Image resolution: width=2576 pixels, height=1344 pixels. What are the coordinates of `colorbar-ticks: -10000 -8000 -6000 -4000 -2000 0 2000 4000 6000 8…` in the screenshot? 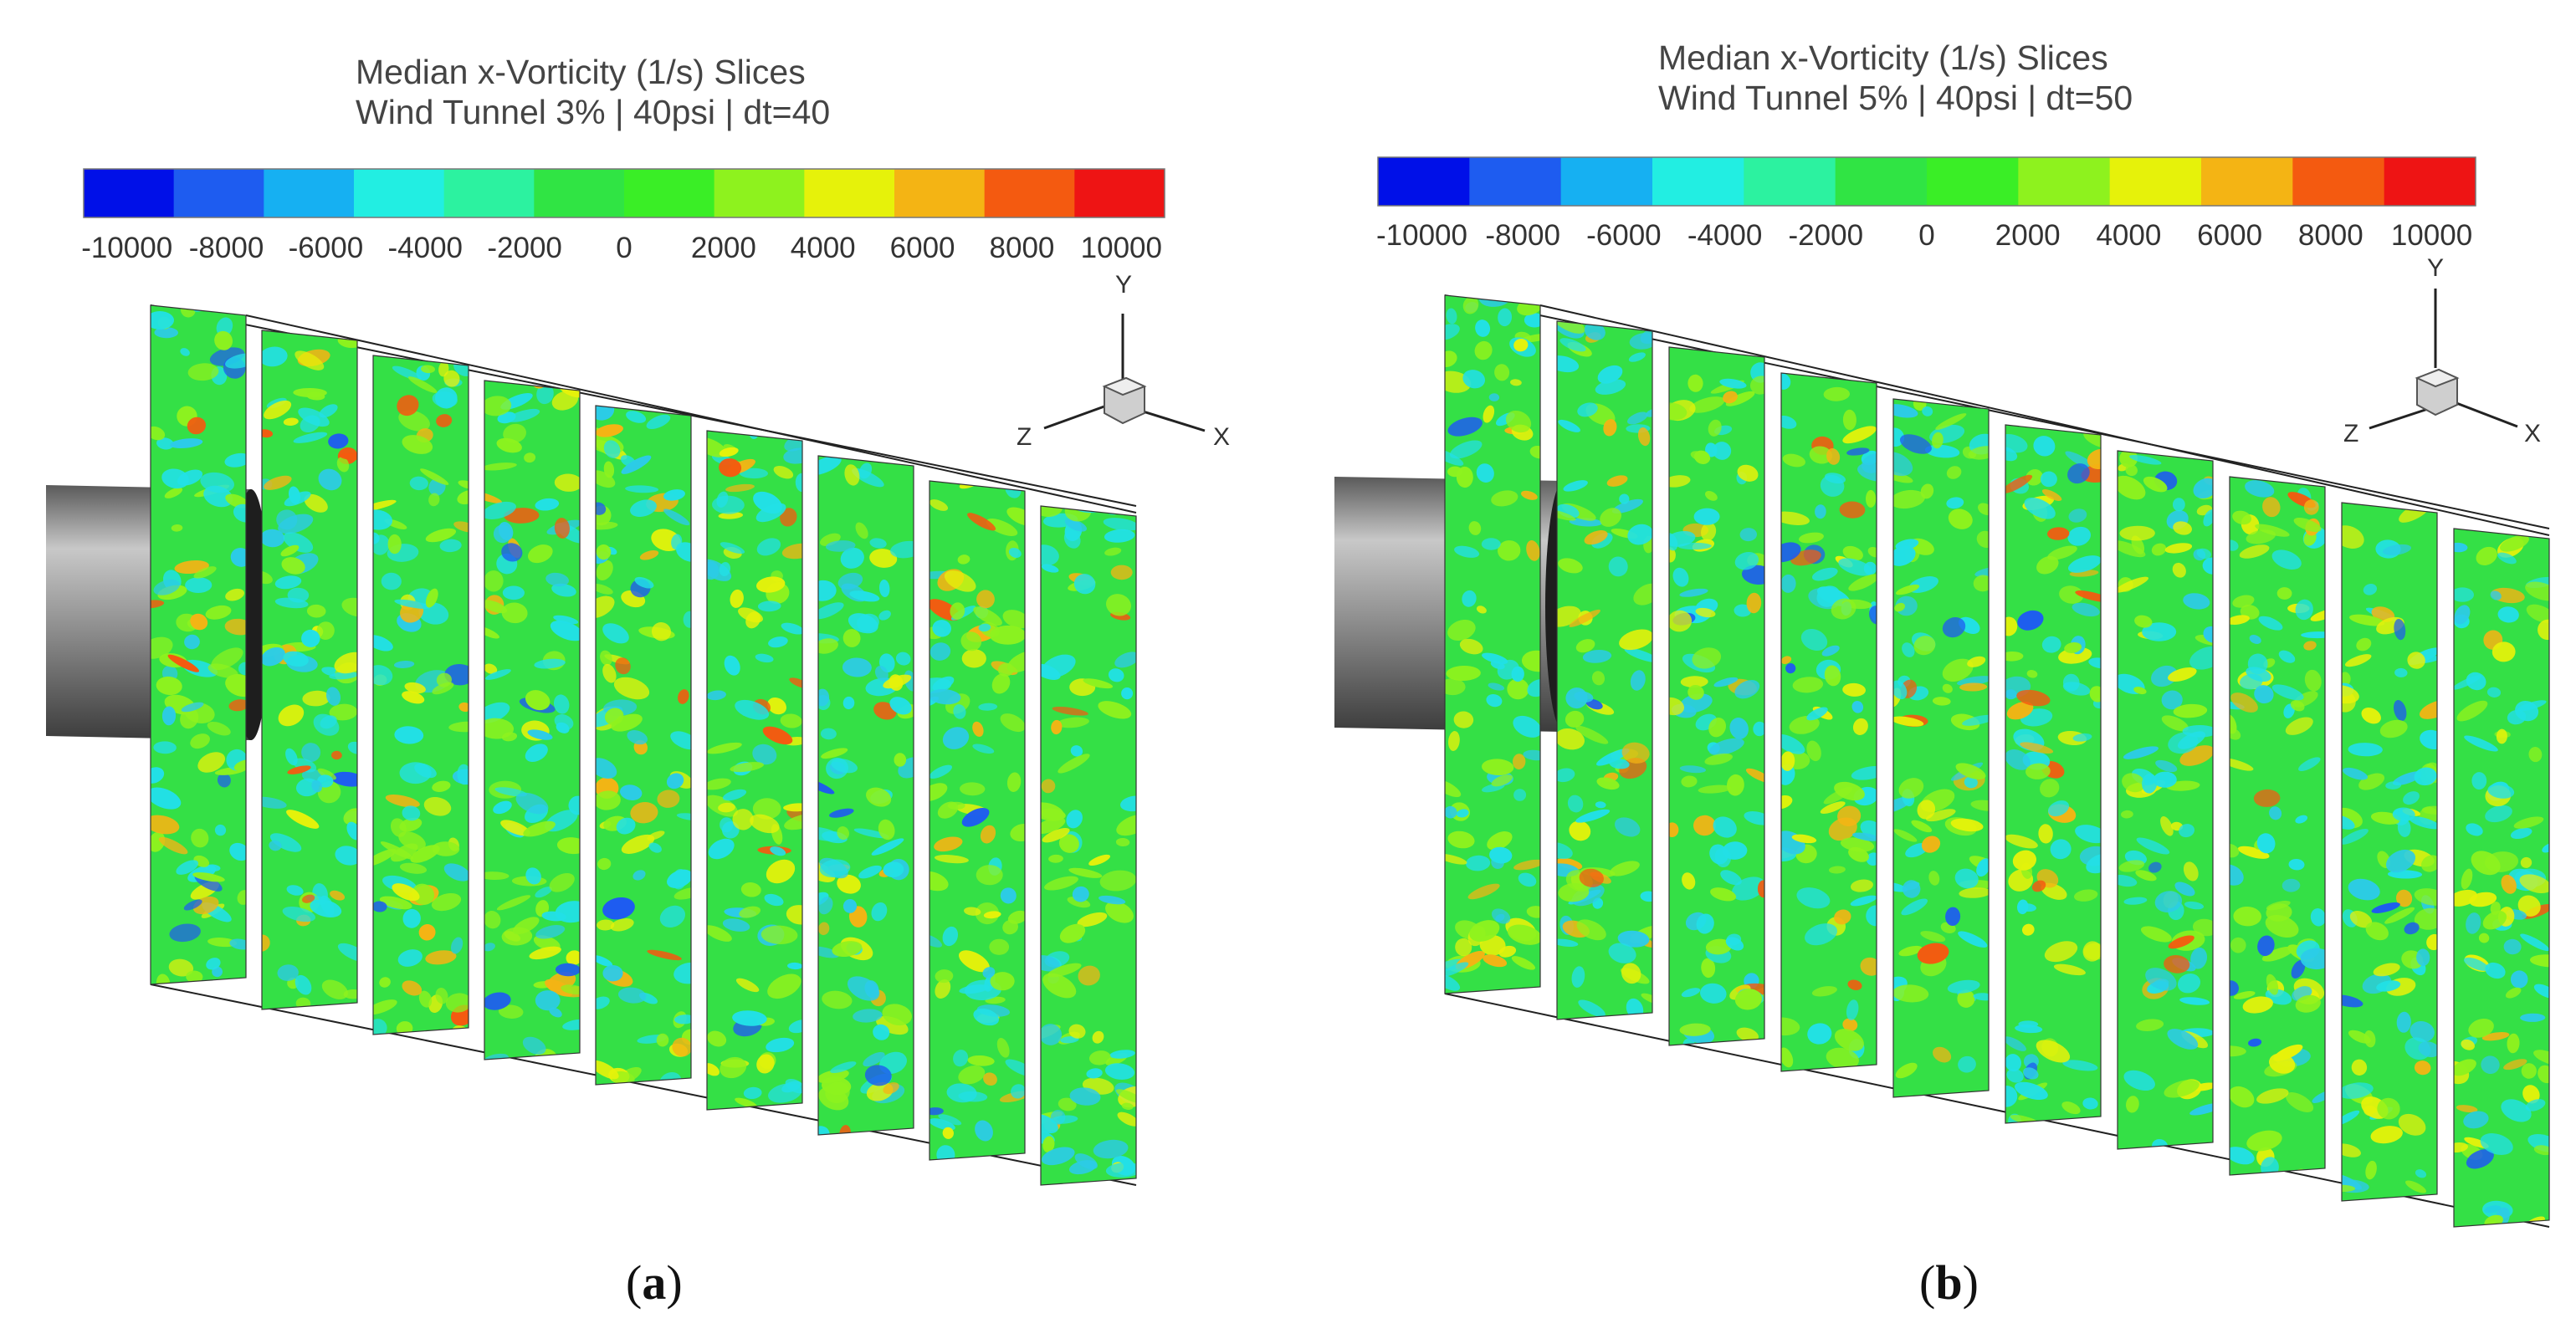 It's located at (1924, 235).